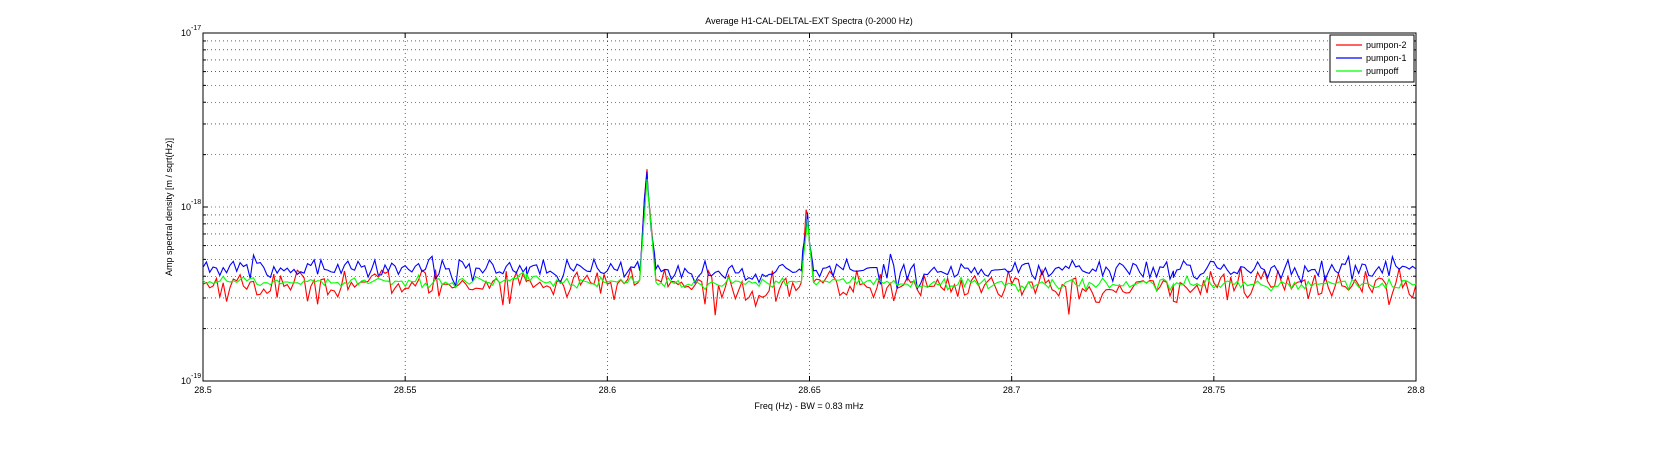 The height and width of the screenshot is (455, 1657). What do you see at coordinates (203, 390) in the screenshot?
I see `x-tick-label: 28.5` at bounding box center [203, 390].